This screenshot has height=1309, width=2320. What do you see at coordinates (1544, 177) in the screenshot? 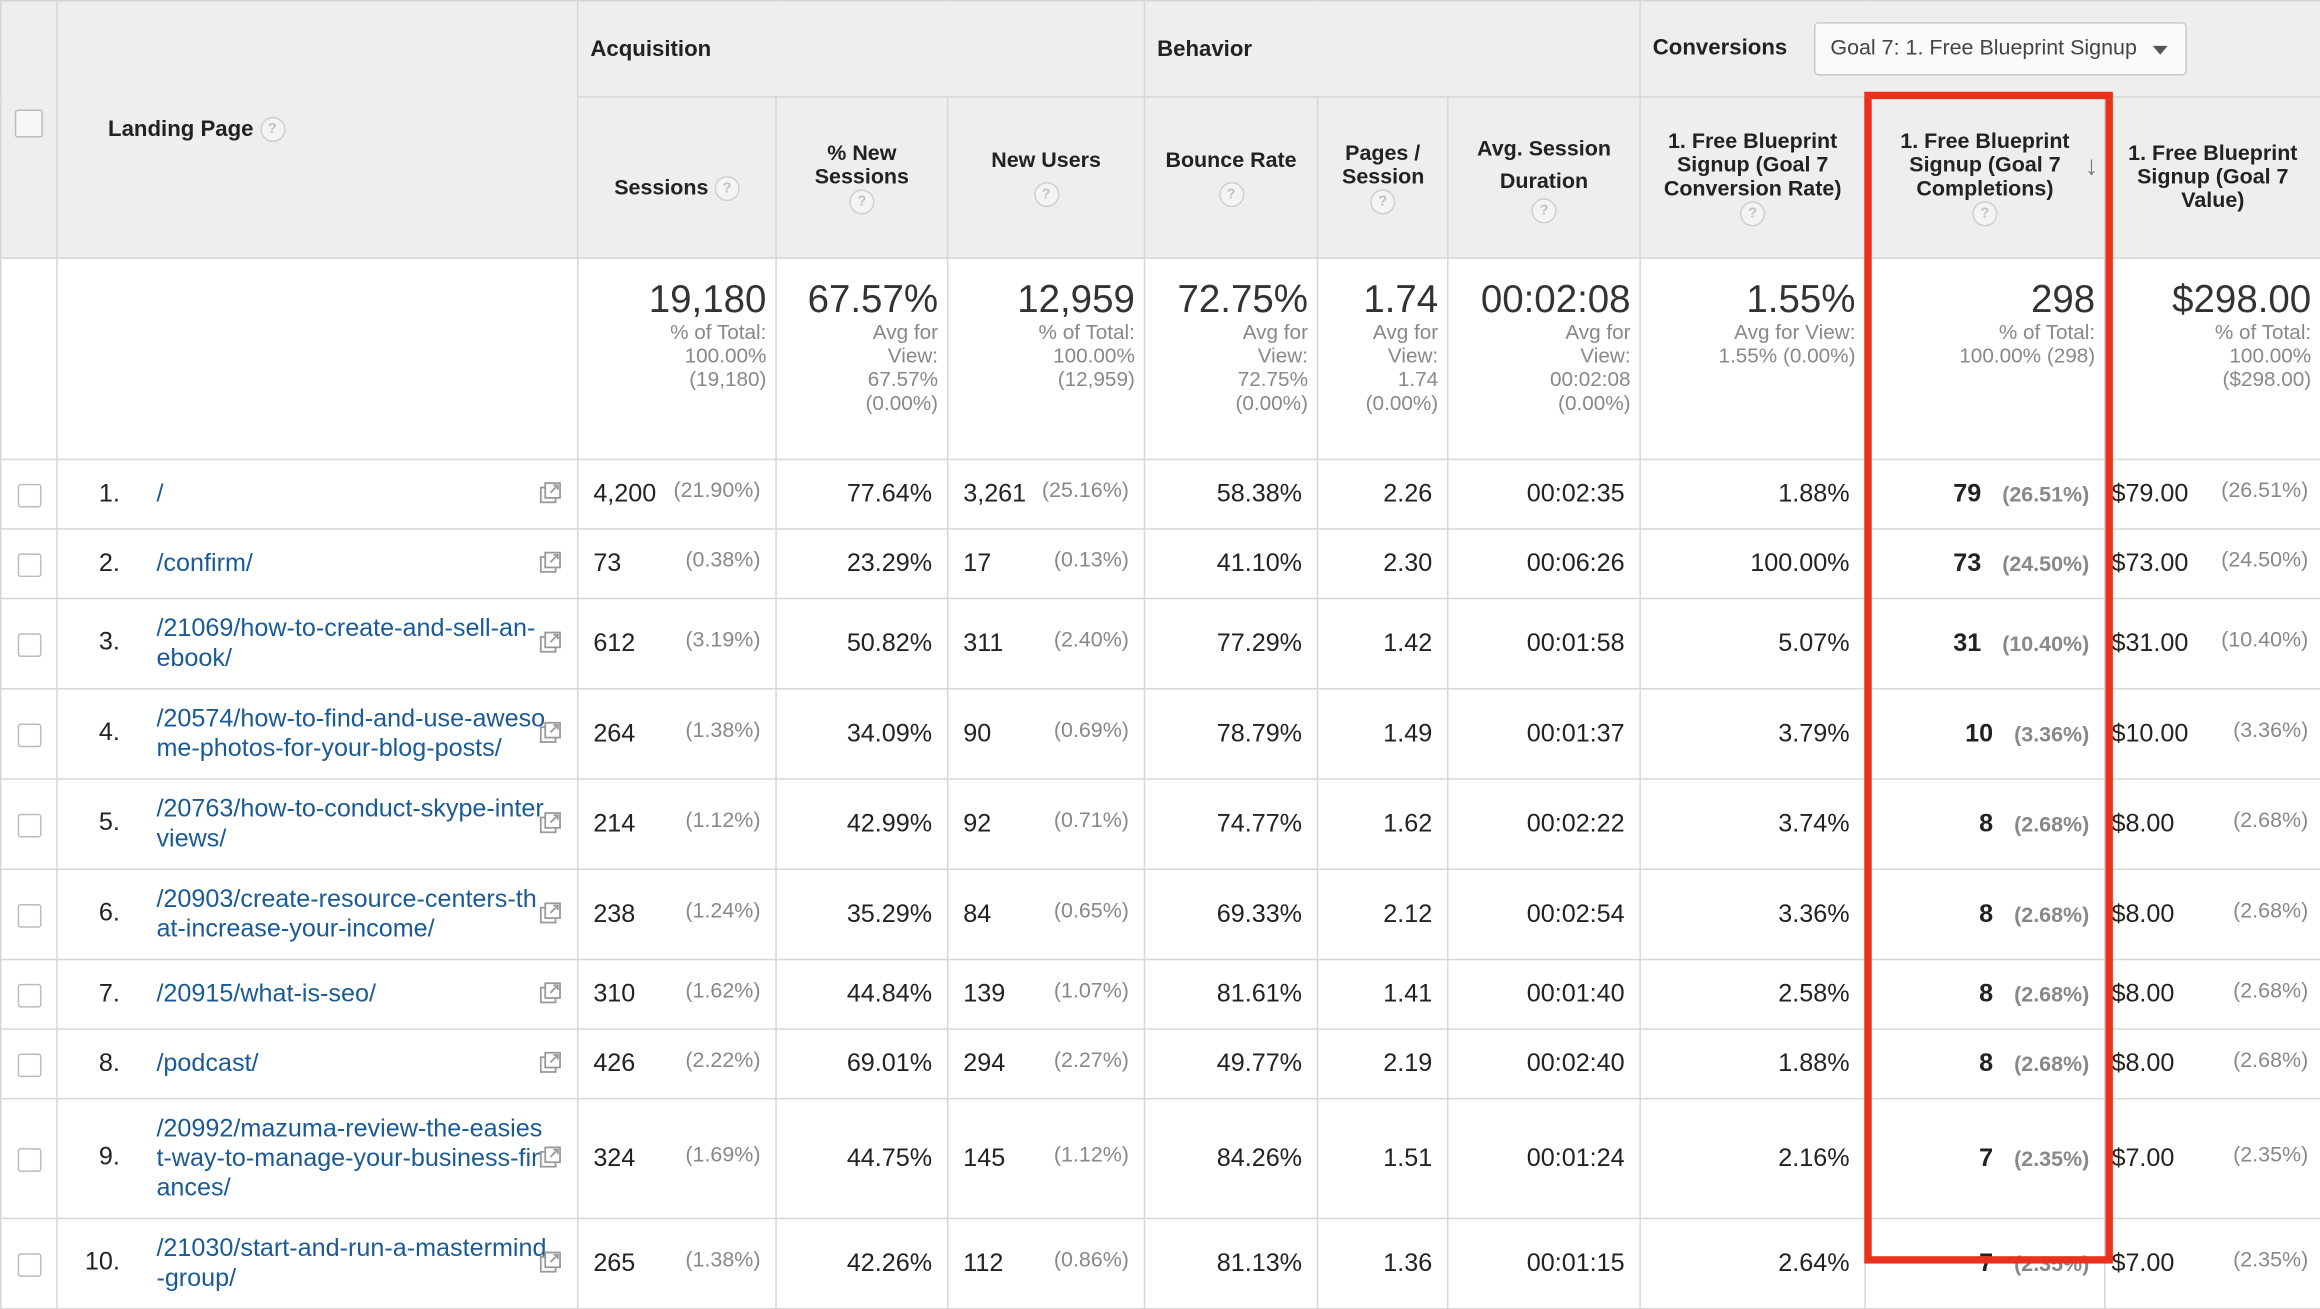
I see `avg-duration-column-header: Avg. Session Duration ?` at bounding box center [1544, 177].